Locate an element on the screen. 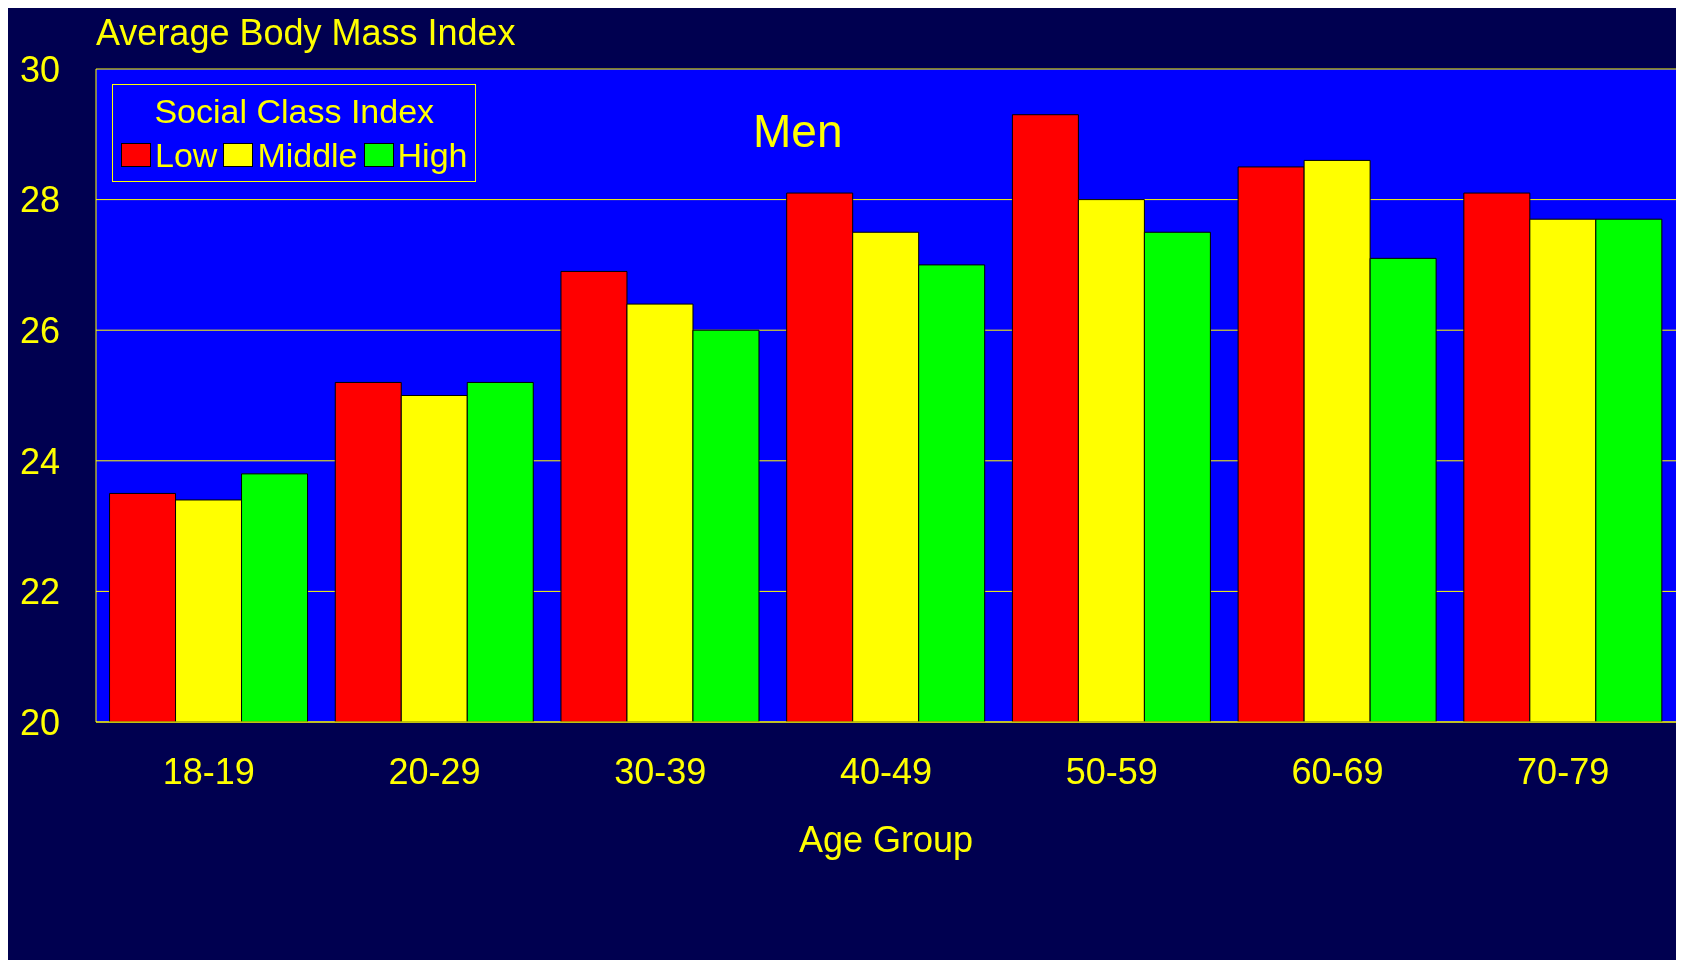 This screenshot has width=1684, height=968. y-tick-label: 24 is located at coordinates (39, 461).